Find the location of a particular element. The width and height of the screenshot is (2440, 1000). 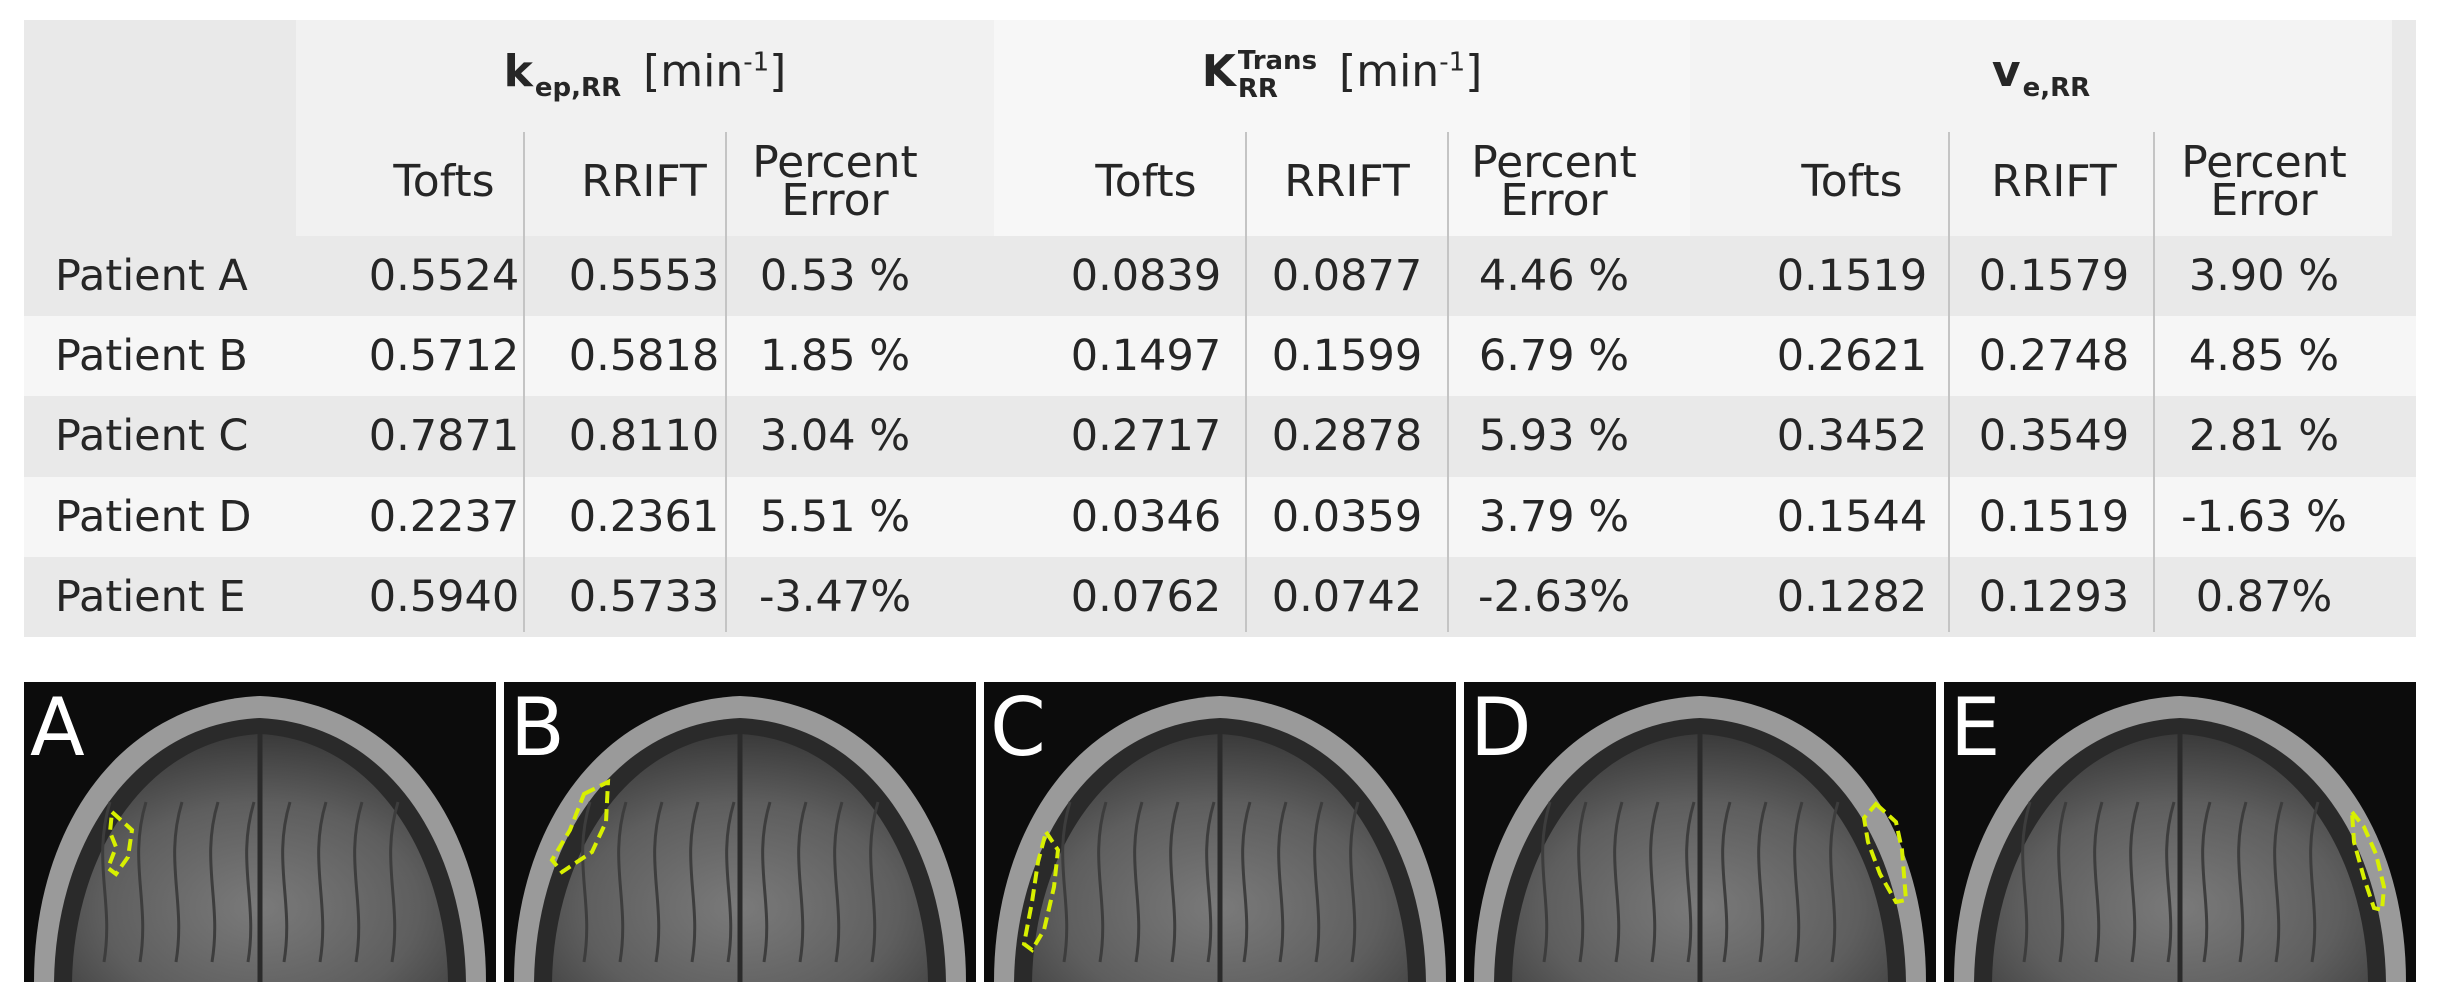

row-label: Patient A is located at coordinates (151, 276).